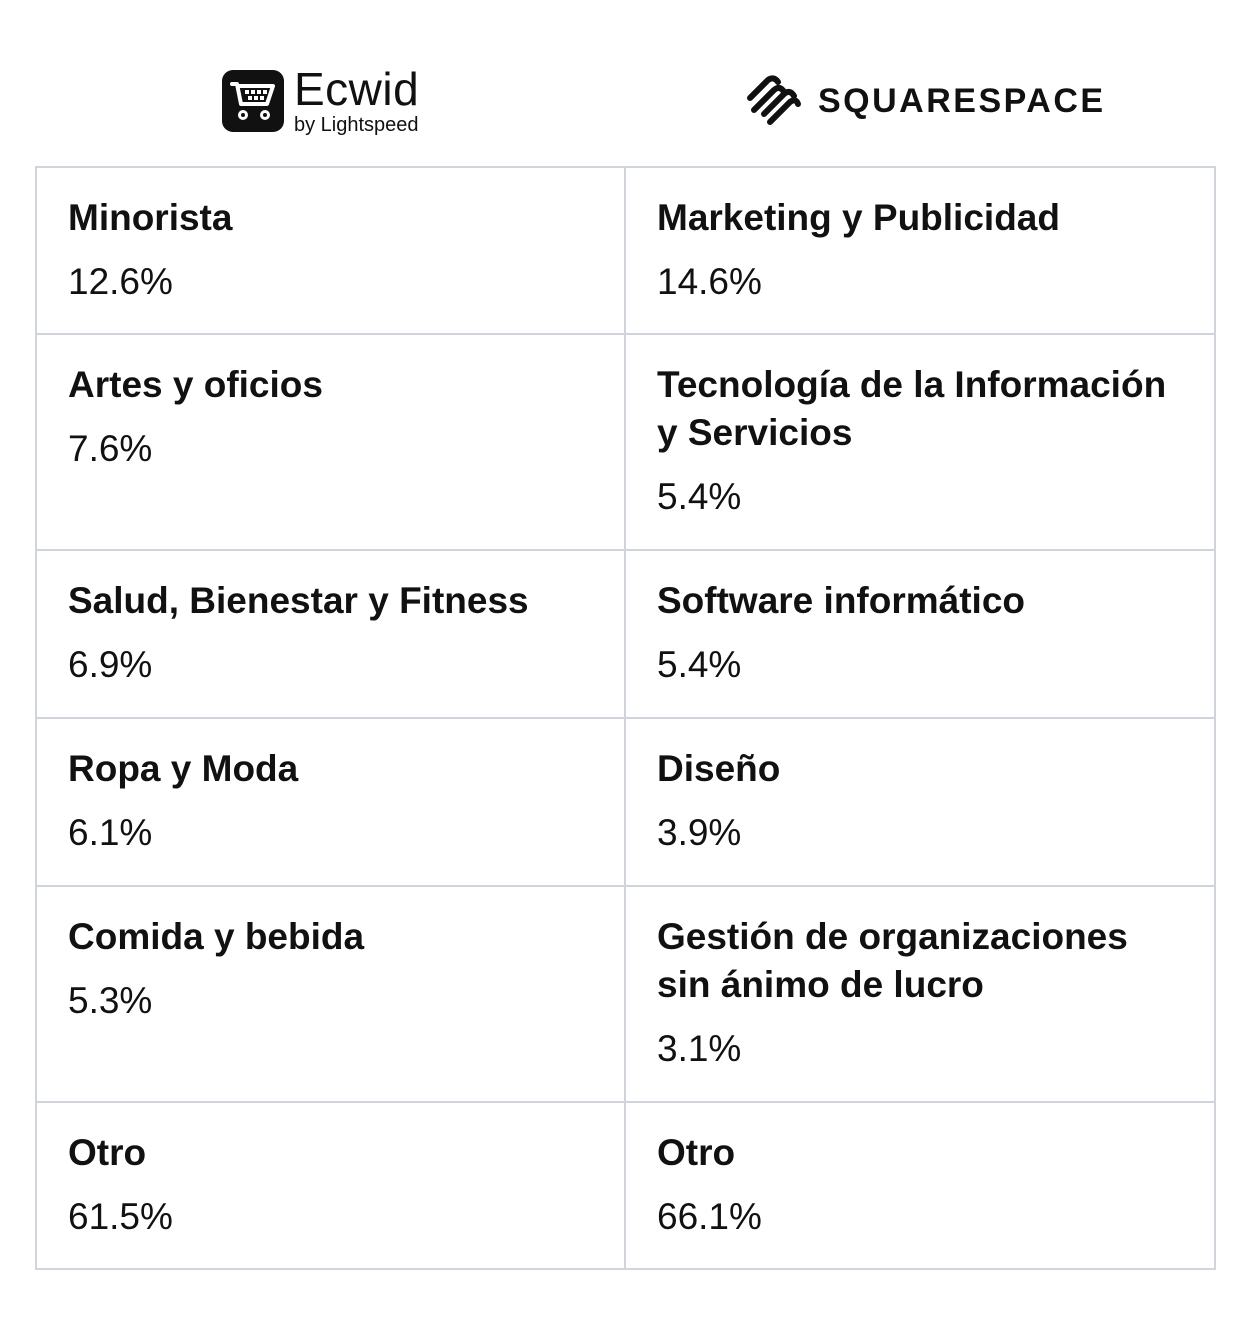 This screenshot has width=1248, height=1322. I want to click on squarespace-brand-name: SQUARESPACE, so click(962, 100).